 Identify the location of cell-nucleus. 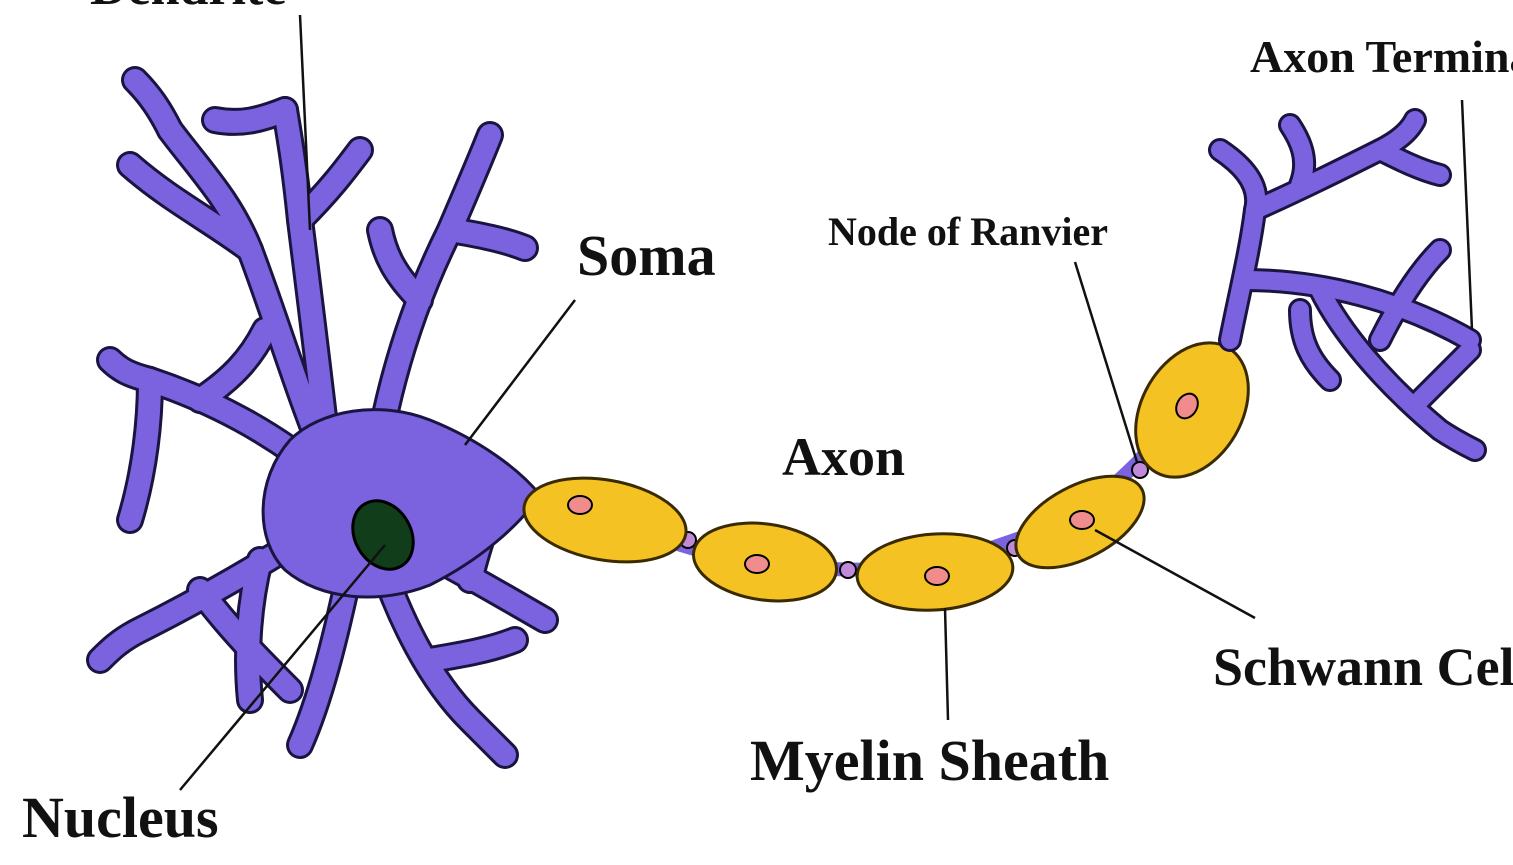
(383, 535).